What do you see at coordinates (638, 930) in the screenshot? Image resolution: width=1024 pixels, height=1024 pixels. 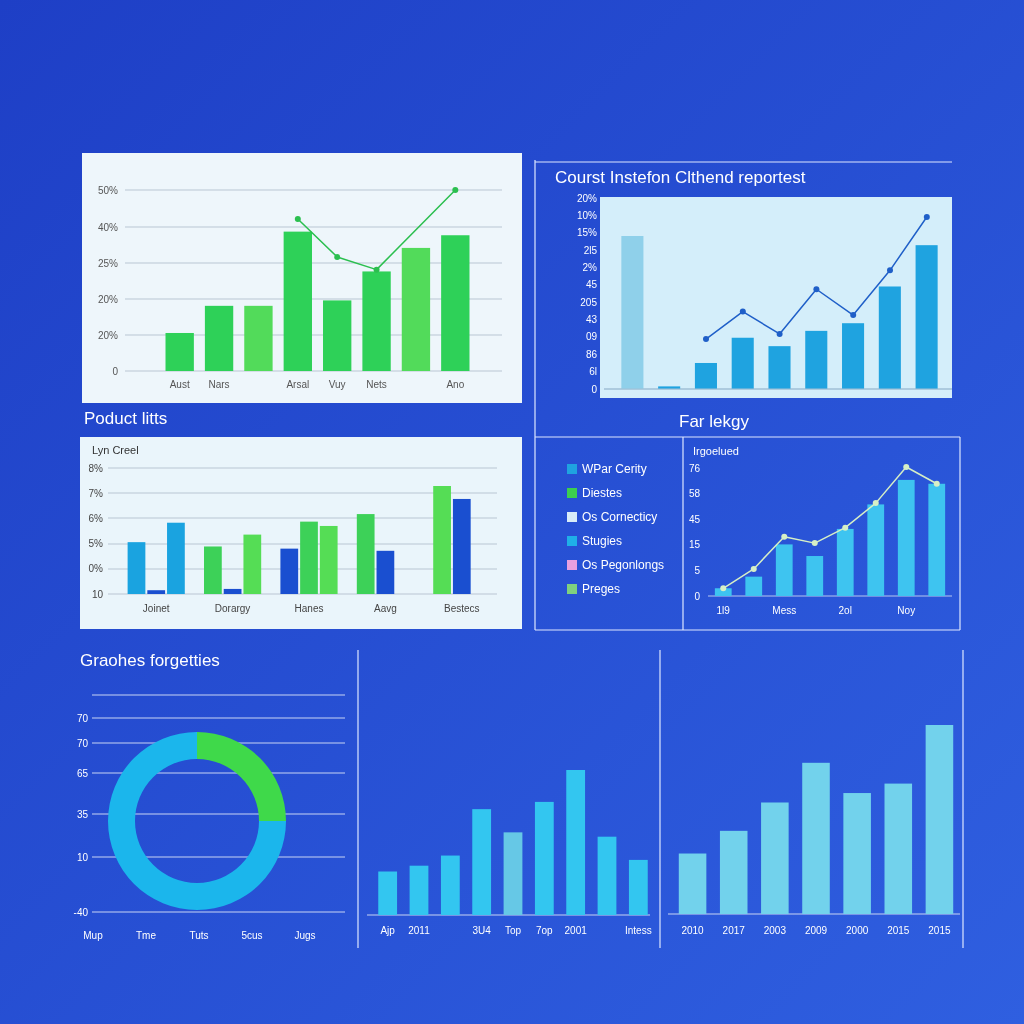 I see `x-tick-label: Intess` at bounding box center [638, 930].